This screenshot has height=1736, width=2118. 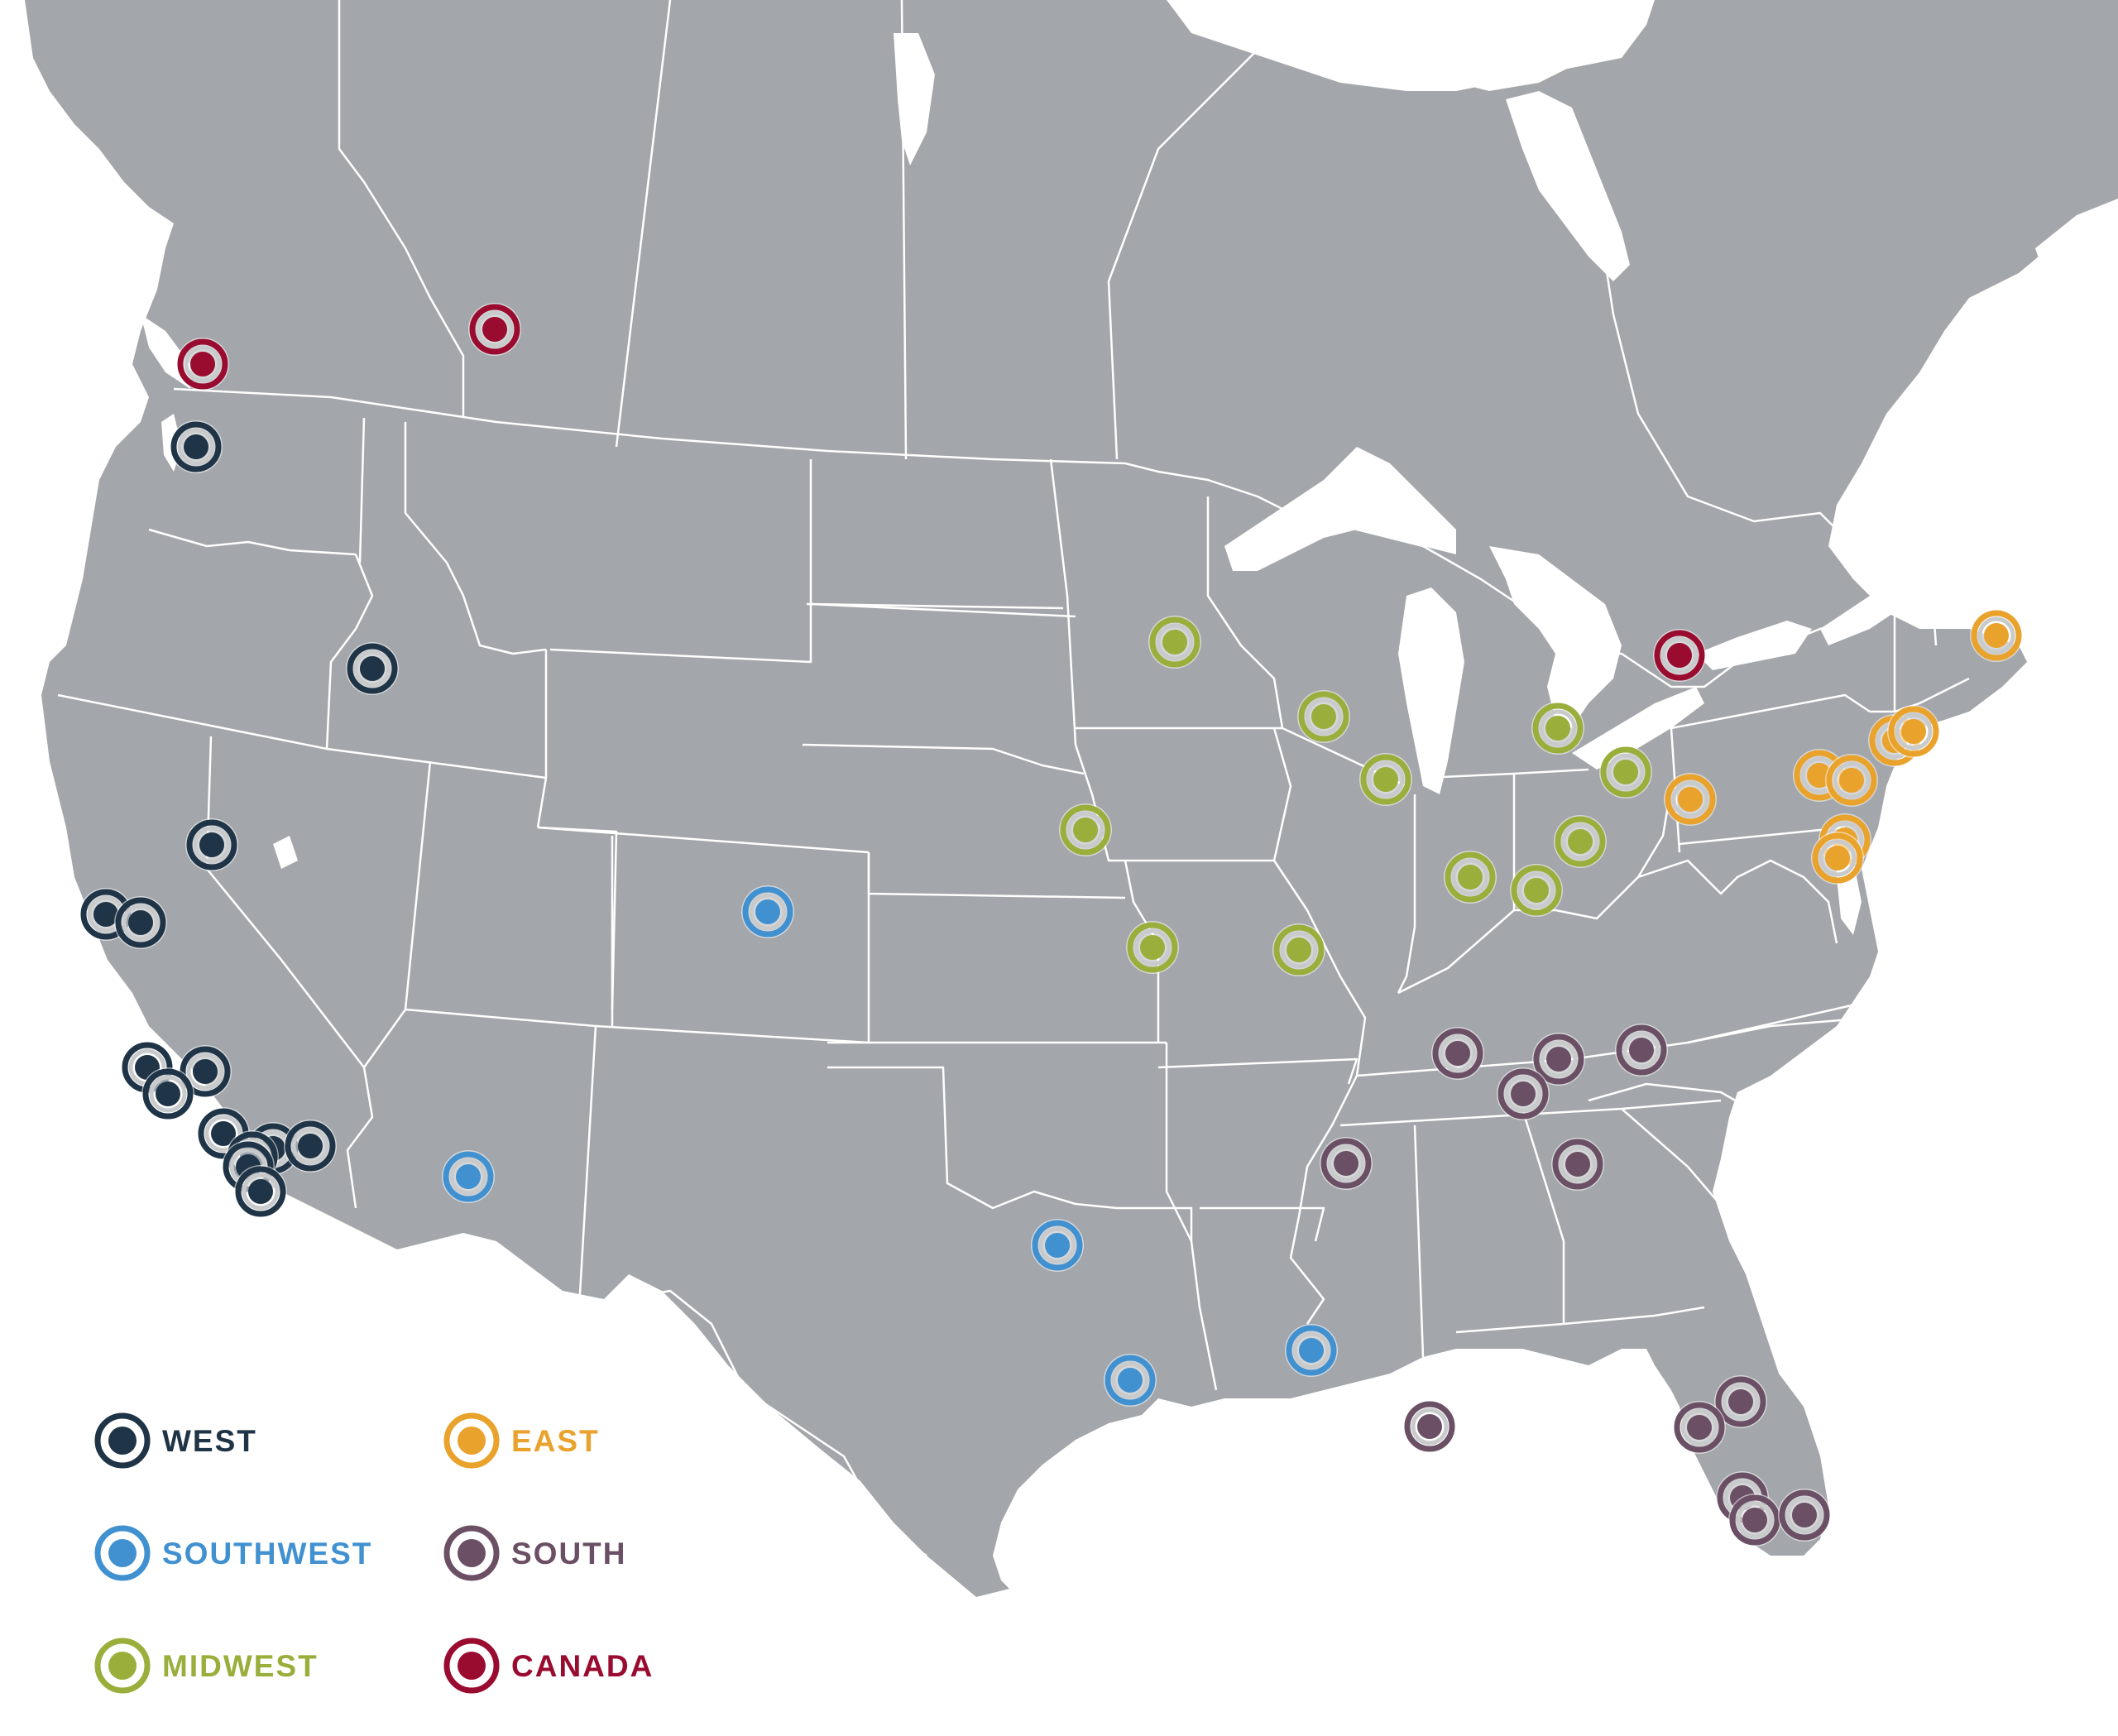 What do you see at coordinates (1191, 1217) in the screenshot?
I see `ok-tx-ar-border` at bounding box center [1191, 1217].